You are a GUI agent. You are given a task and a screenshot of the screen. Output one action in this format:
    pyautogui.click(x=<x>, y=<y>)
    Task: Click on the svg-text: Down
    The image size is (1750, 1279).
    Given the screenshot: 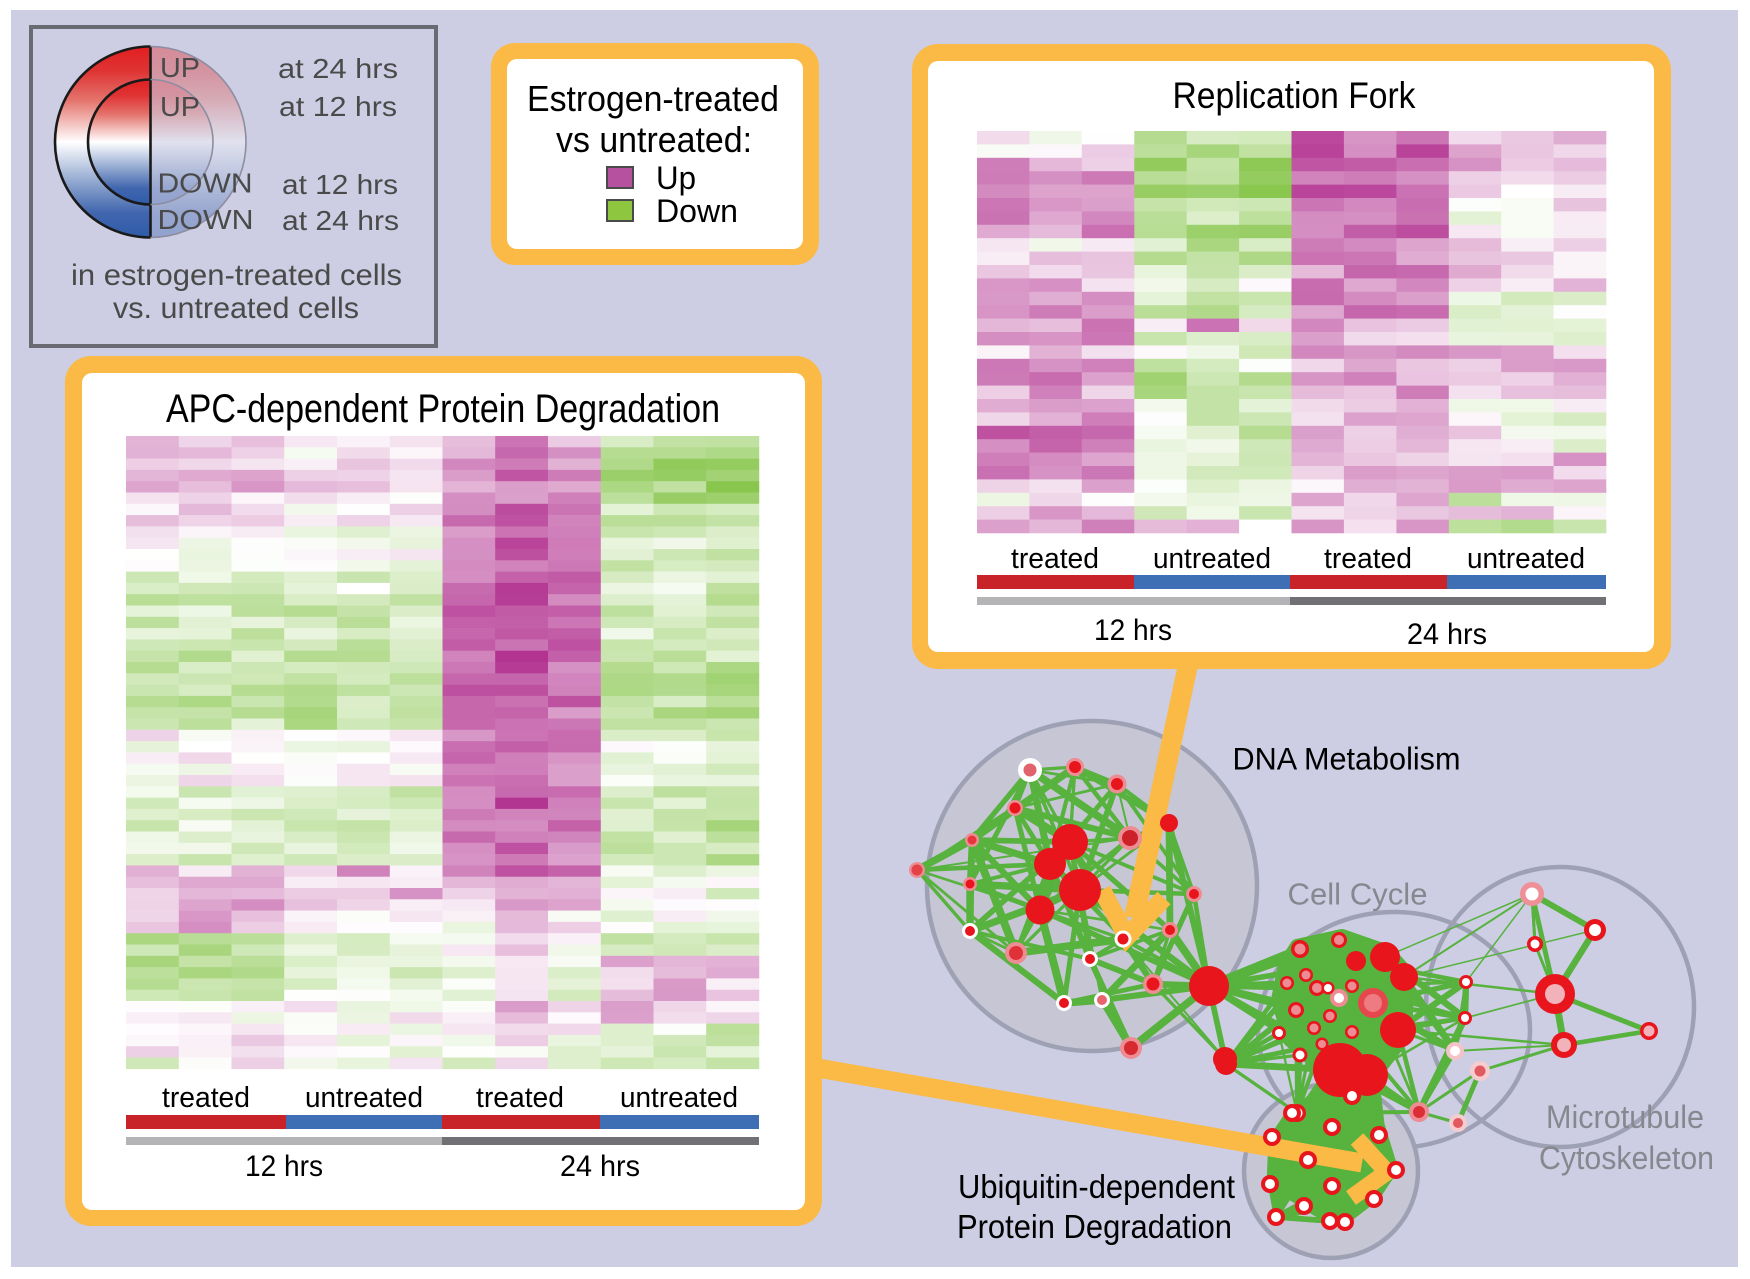 What is the action you would take?
    pyautogui.click(x=697, y=211)
    